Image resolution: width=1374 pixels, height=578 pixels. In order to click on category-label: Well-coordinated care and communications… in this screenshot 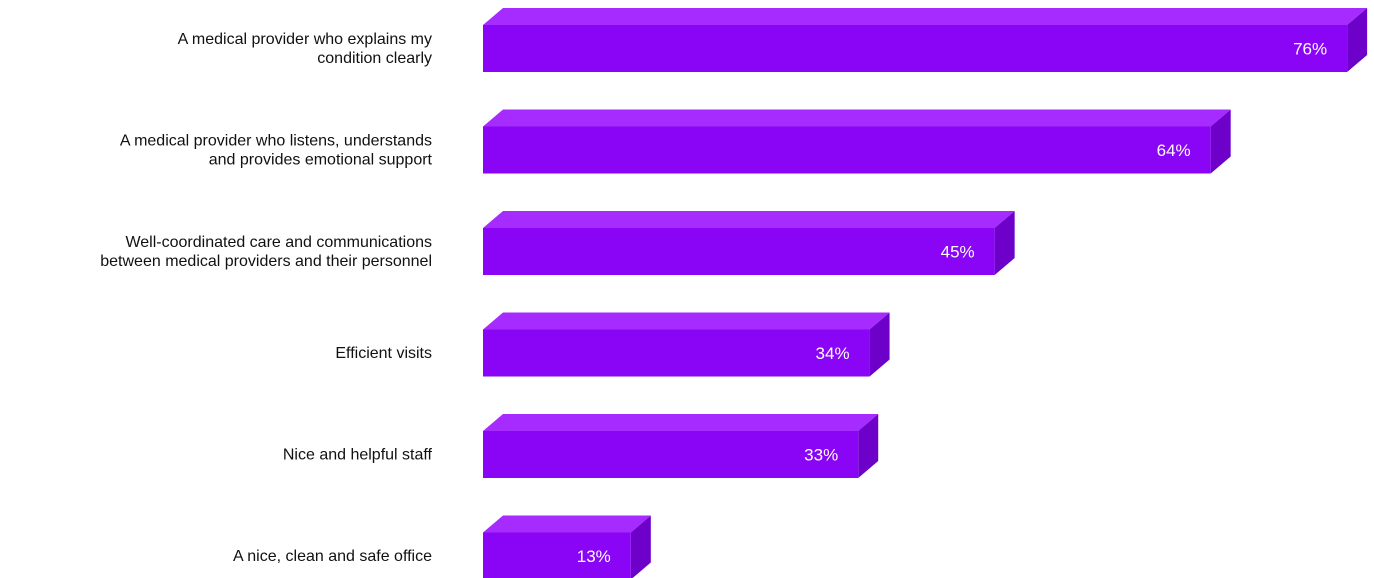, I will do `click(266, 252)`.